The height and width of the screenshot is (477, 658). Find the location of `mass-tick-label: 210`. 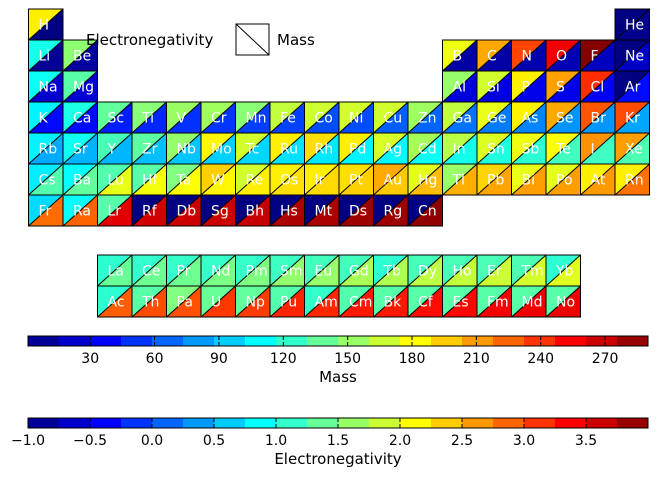

mass-tick-label: 210 is located at coordinates (476, 359).